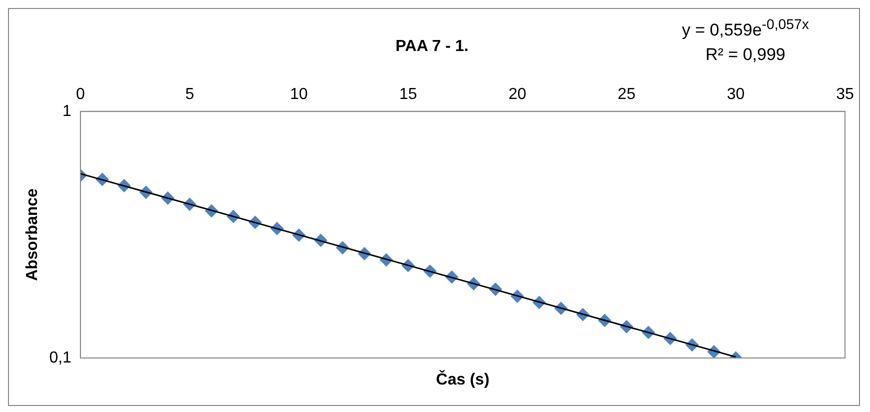  Describe the element at coordinates (33, 234) in the screenshot. I see `y-axis-title: Absorbance` at that location.